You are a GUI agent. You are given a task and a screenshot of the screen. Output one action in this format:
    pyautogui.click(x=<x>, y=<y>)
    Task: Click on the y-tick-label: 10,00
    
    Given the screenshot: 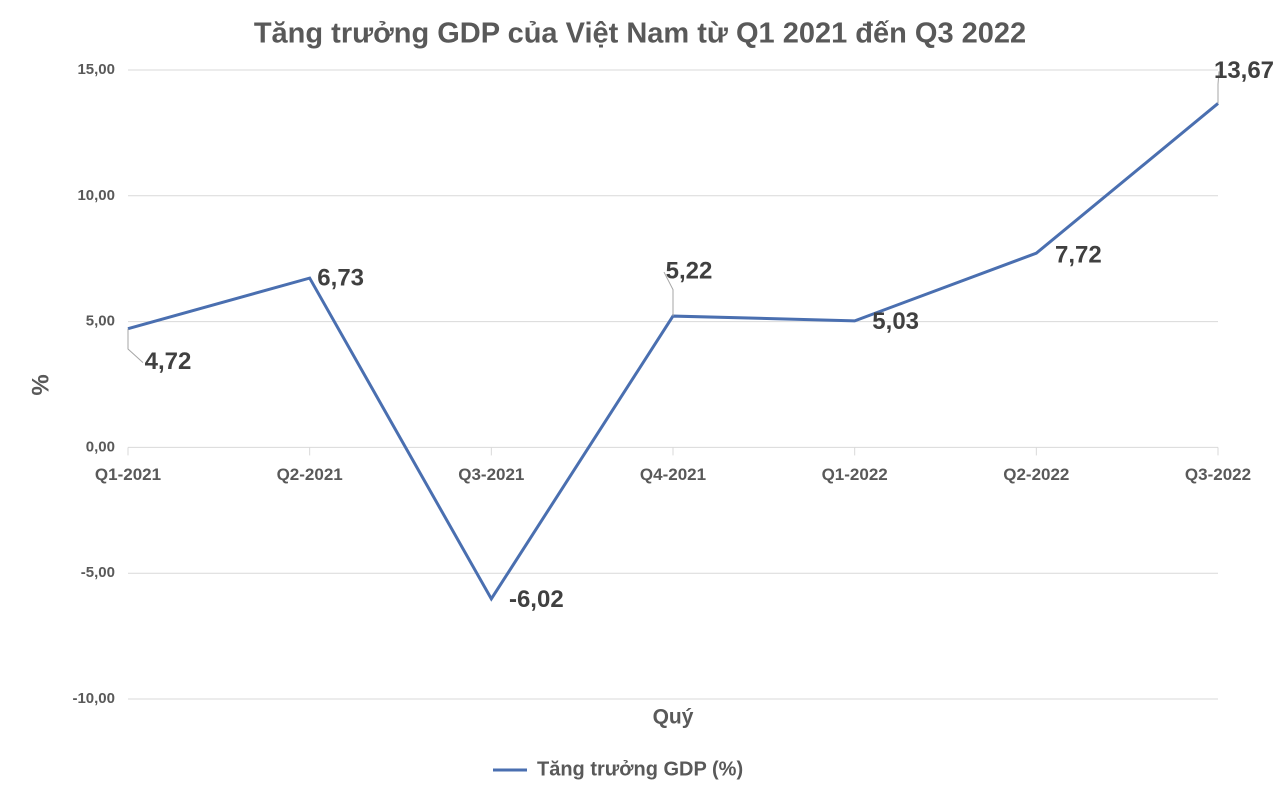 What is the action you would take?
    pyautogui.click(x=96, y=195)
    